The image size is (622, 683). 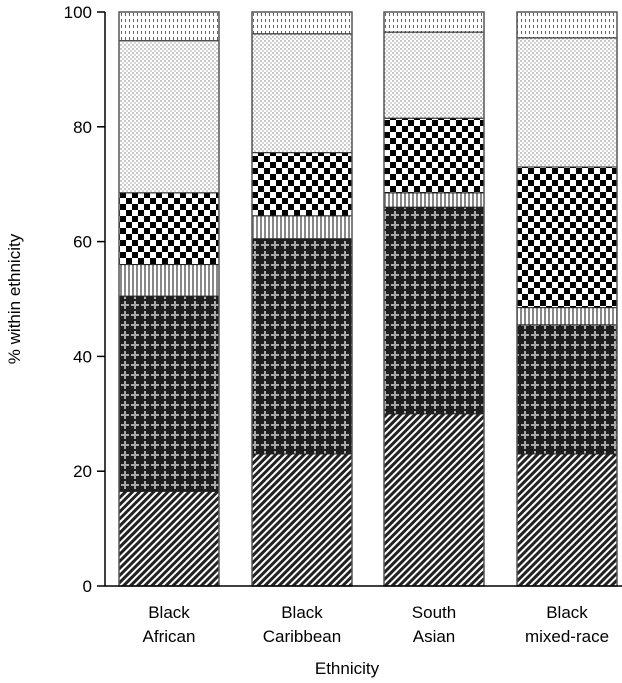 What do you see at coordinates (82, 242) in the screenshot?
I see `y-tick-label: 60` at bounding box center [82, 242].